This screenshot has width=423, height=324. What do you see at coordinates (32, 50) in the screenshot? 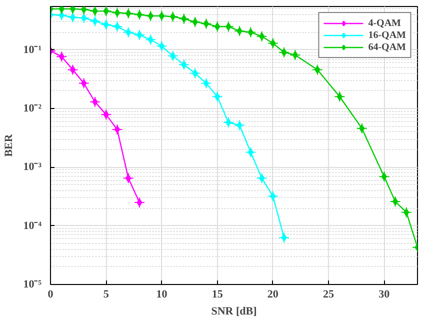
I see `y-tick-label: 10⁻¹` at bounding box center [32, 50].